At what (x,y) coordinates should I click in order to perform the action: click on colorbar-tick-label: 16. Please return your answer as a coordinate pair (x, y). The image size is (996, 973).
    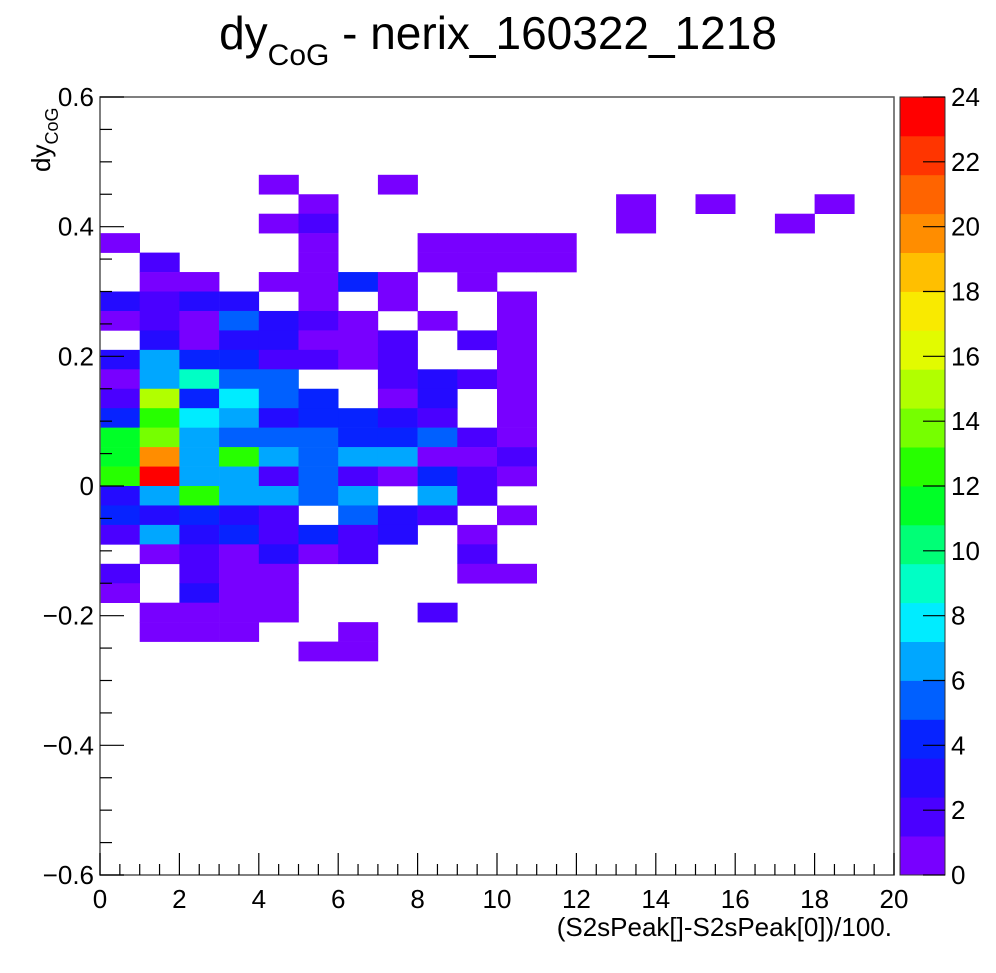
    Looking at the image, I should click on (965, 356).